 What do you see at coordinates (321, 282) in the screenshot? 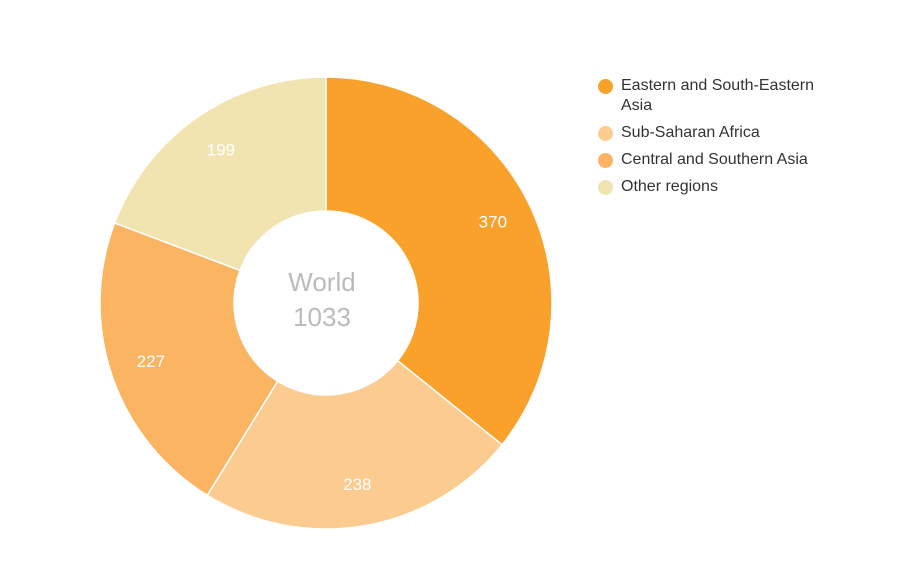
I see `center-title: World` at bounding box center [321, 282].